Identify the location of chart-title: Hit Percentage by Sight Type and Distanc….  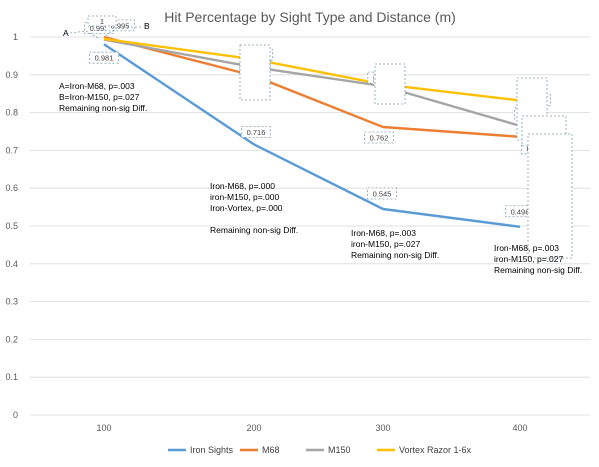
(310, 17).